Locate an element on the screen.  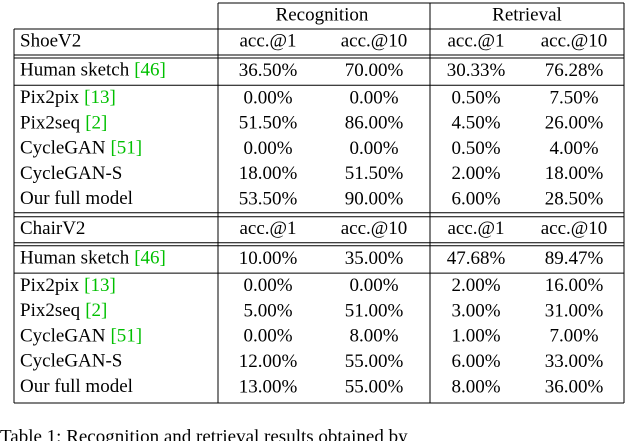
cell: 30.33% is located at coordinates (476, 70).